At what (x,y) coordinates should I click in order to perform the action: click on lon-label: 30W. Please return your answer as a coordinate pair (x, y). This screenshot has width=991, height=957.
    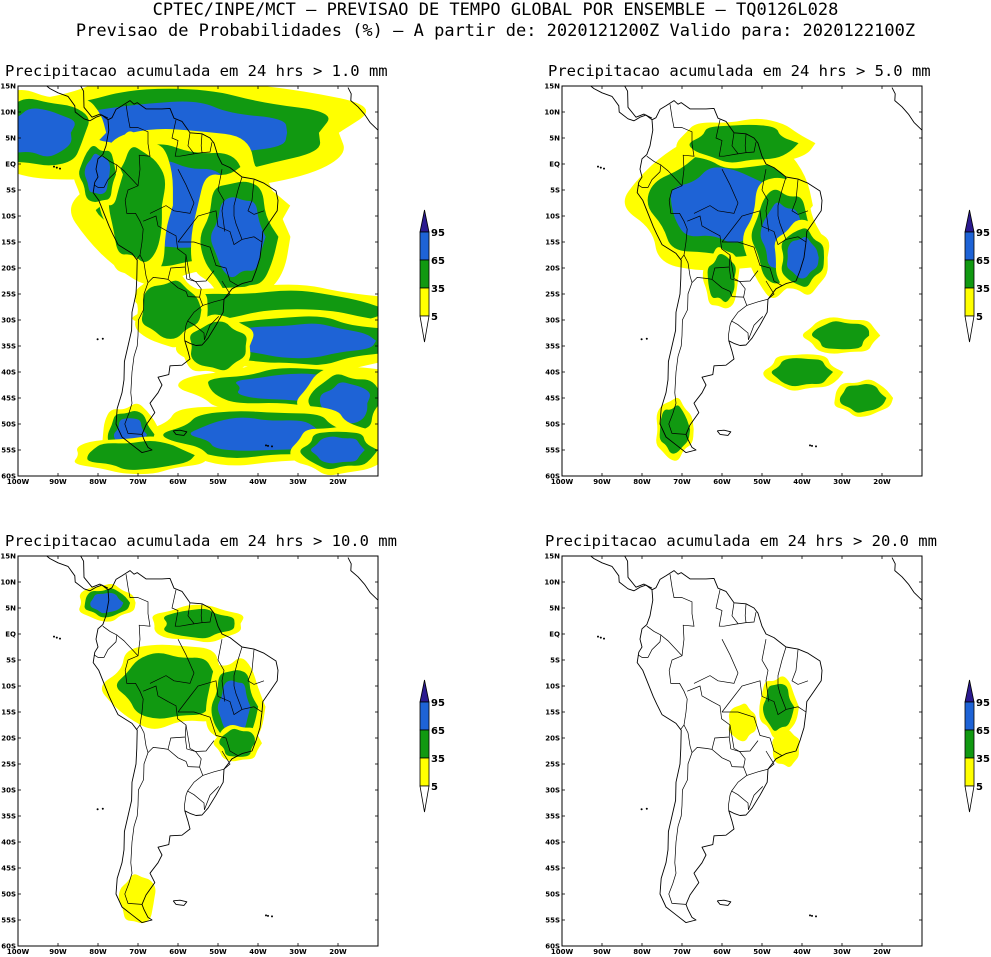
    Looking at the image, I should click on (842, 482).